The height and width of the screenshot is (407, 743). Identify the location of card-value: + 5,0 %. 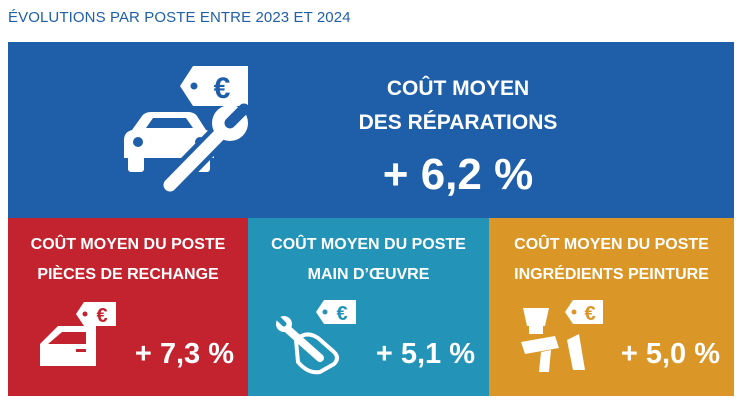
(670, 354).